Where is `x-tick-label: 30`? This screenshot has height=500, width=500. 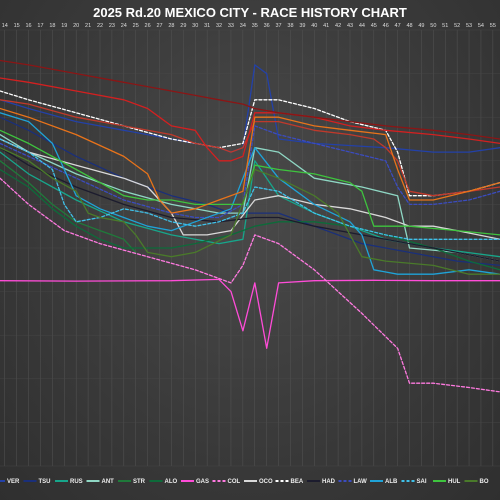
x-tick-label: 30 is located at coordinates (195, 26).